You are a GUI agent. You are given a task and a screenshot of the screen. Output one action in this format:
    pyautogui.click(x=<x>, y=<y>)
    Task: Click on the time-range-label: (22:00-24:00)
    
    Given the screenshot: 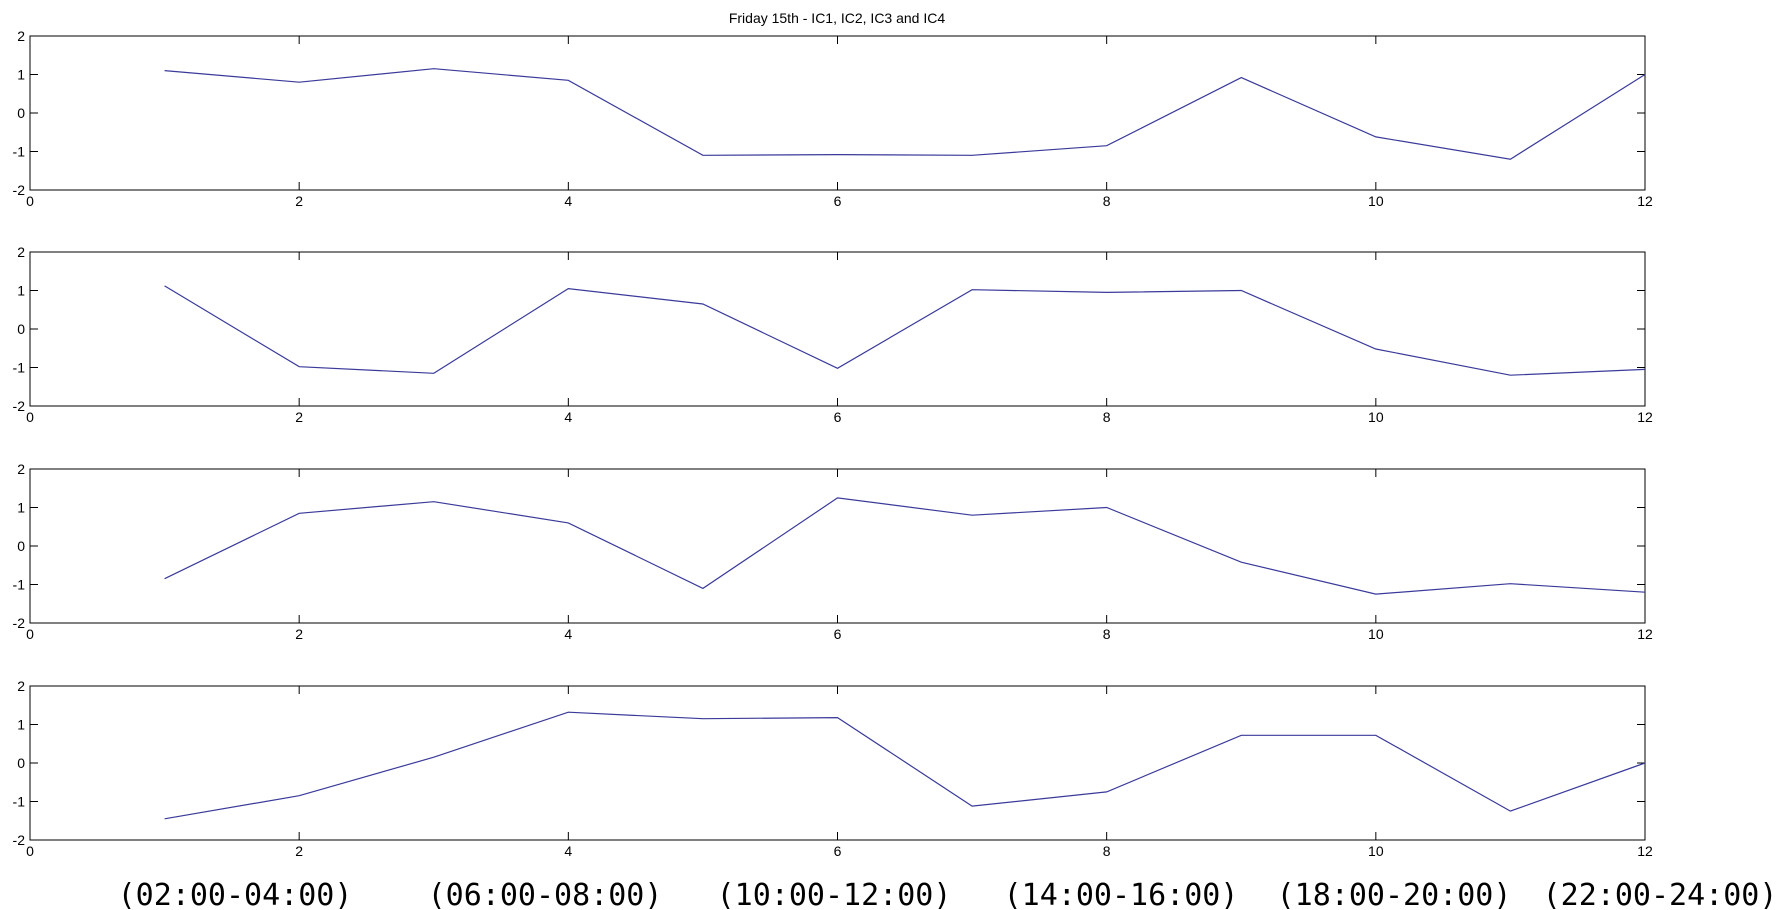 What is the action you would take?
    pyautogui.click(x=1660, y=894)
    